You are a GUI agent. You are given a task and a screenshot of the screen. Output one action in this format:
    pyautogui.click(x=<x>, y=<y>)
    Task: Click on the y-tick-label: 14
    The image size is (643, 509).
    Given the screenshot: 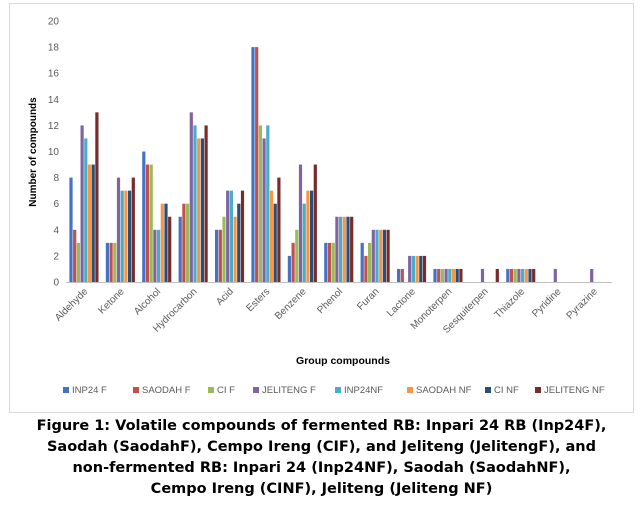 What is the action you would take?
    pyautogui.click(x=54, y=100)
    